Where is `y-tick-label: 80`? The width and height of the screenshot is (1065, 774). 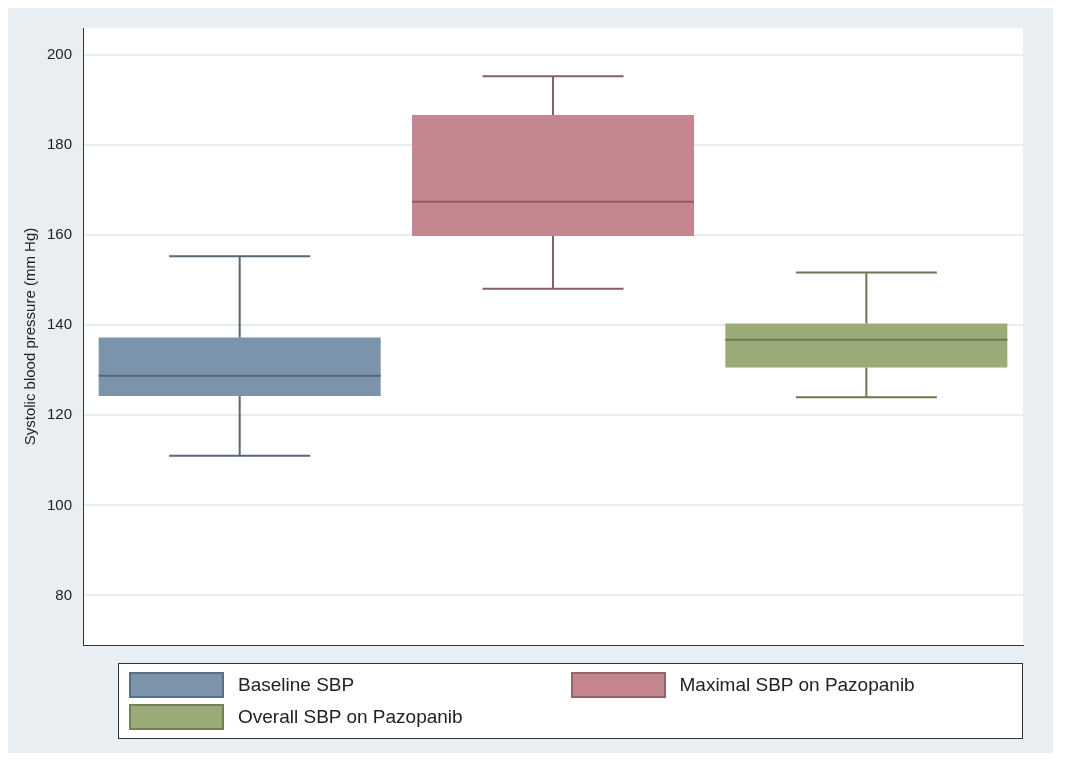
y-tick-label: 80 is located at coordinates (64, 594).